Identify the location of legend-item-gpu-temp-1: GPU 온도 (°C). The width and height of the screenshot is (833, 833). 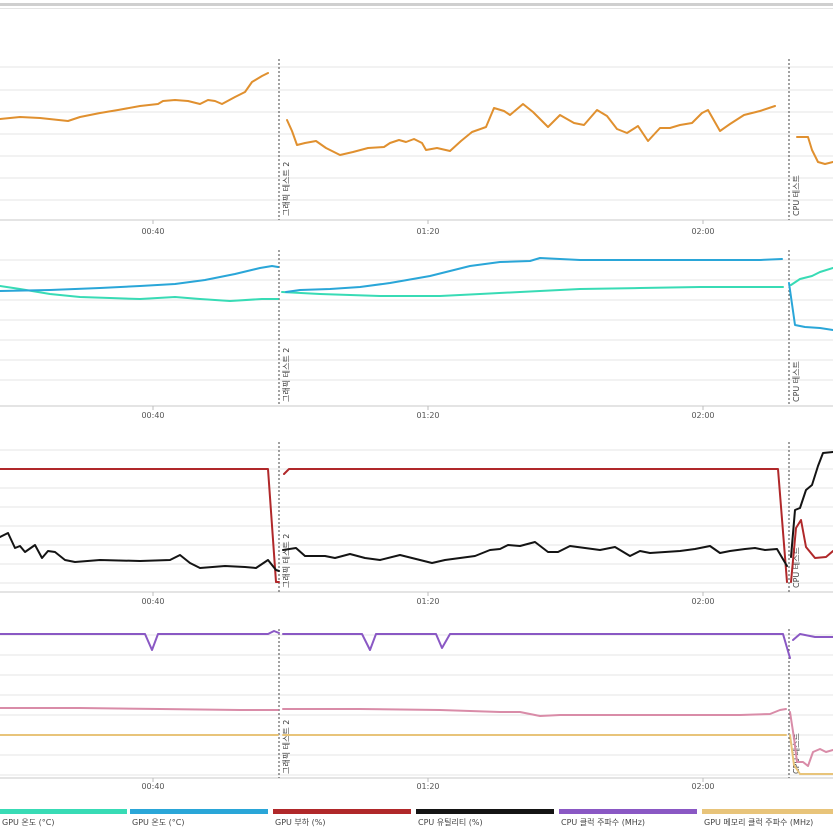
(63, 819).